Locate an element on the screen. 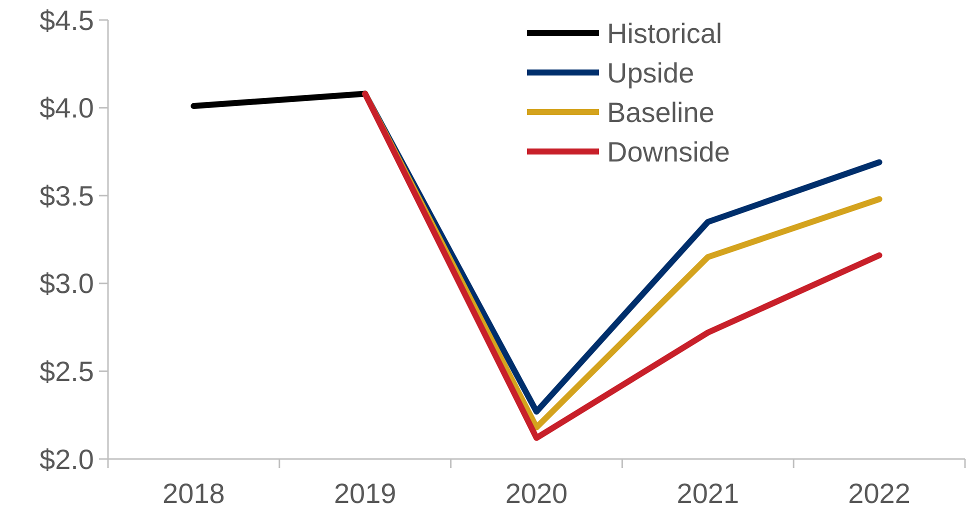  y-tick-label: $4.5 is located at coordinates (67, 20).